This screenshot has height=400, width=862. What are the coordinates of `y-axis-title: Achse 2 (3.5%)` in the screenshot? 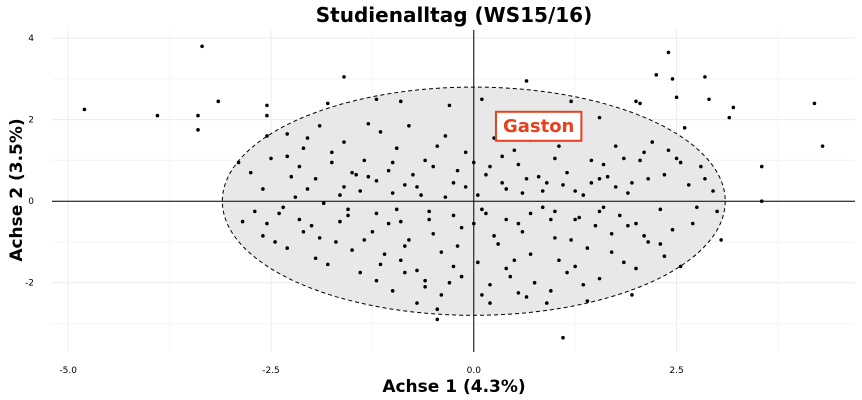 It's located at (17, 189).